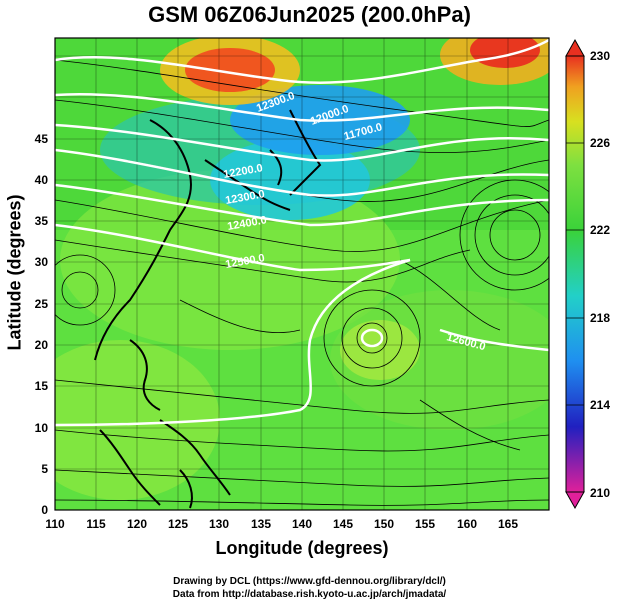  Describe the element at coordinates (42, 262) in the screenshot. I see `y-tick-label: 30` at that location.